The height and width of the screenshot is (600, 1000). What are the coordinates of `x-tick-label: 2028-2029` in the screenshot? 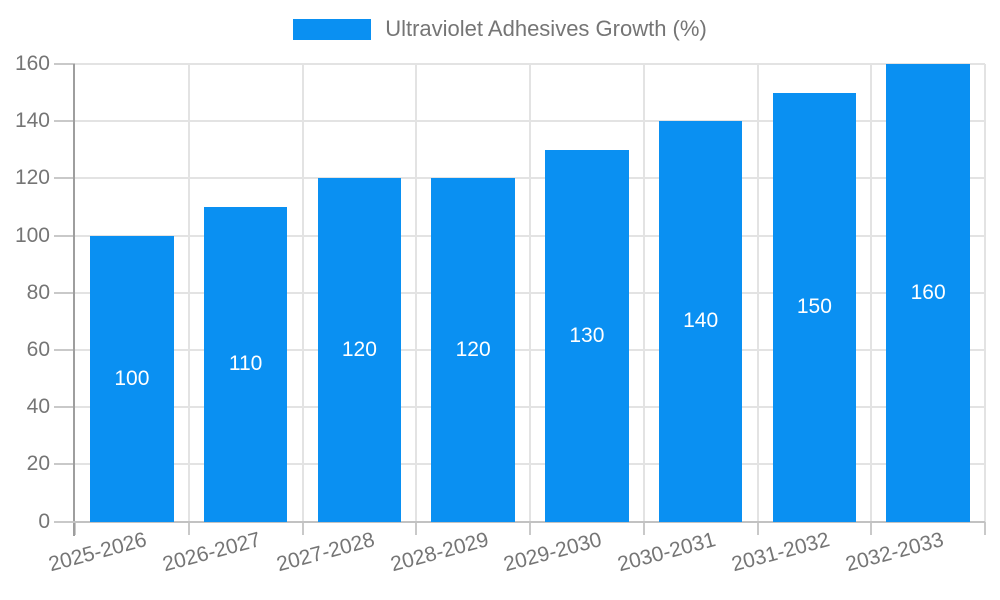 It's located at (439, 552).